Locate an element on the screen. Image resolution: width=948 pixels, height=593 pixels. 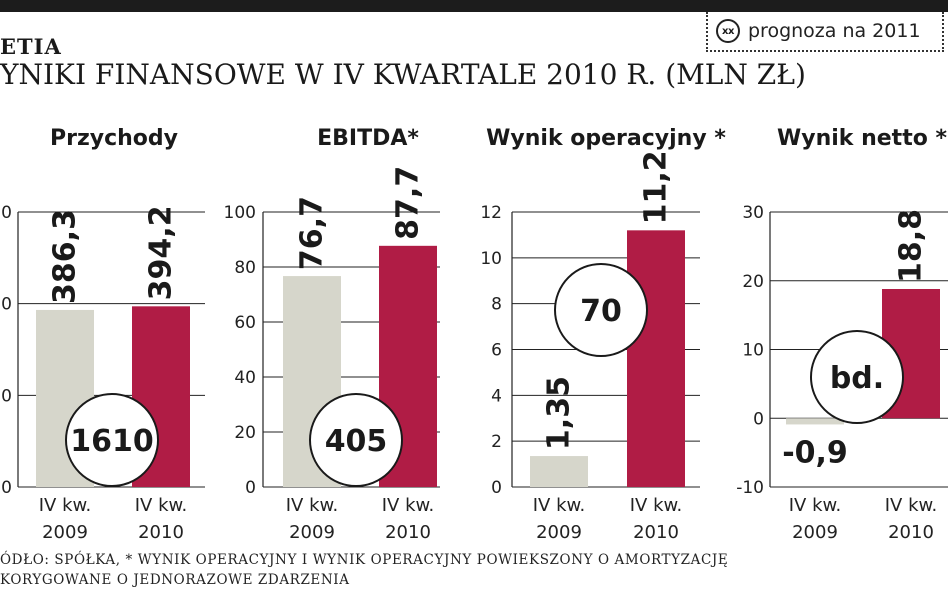
value-label: 11,2 is located at coordinates (656, 187).